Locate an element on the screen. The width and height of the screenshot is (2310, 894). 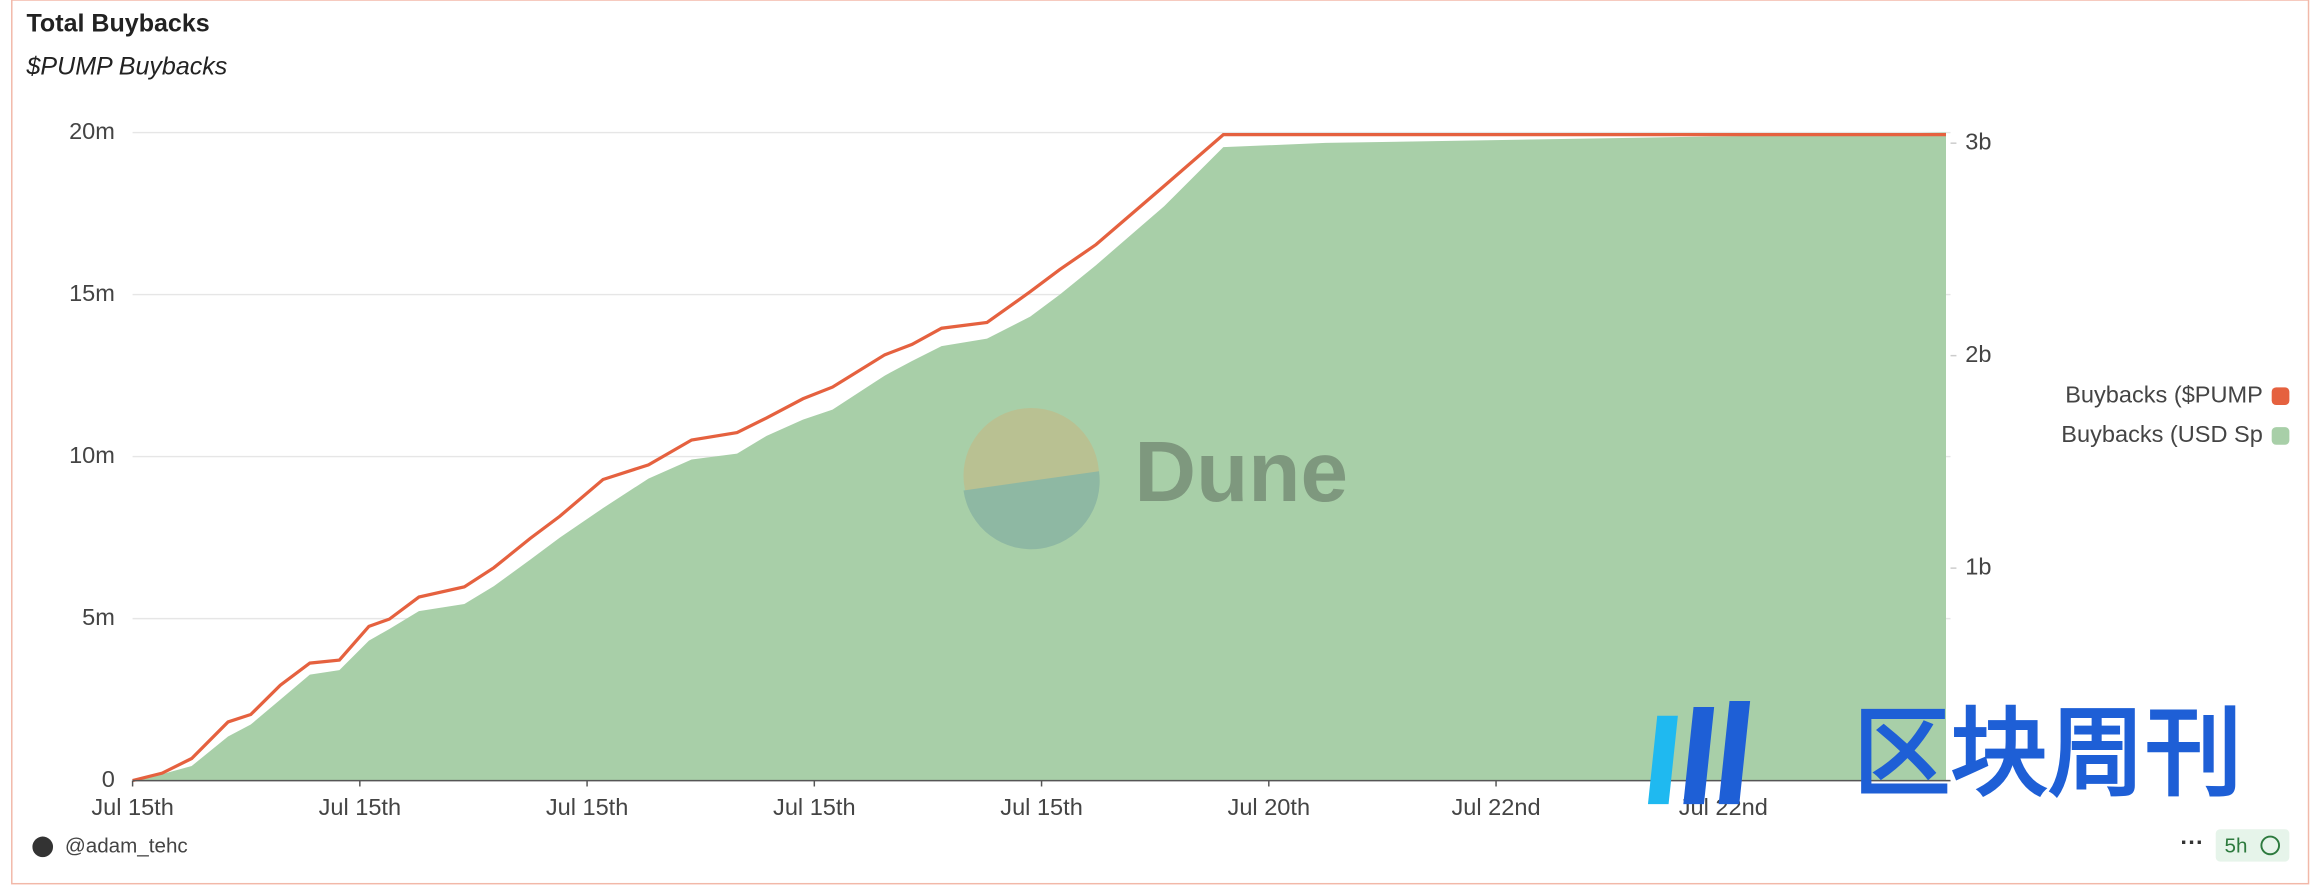
check-icon is located at coordinates (2270, 845).